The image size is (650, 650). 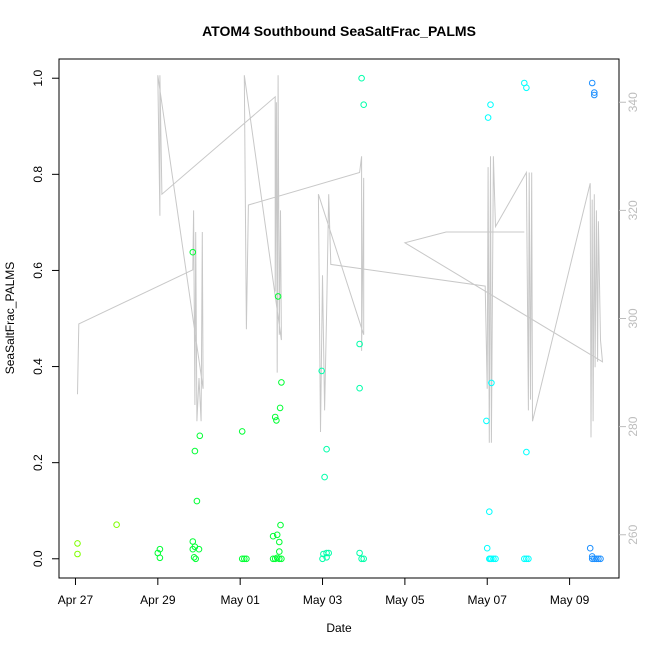 What do you see at coordinates (570, 600) in the screenshot?
I see `x-tick-label: May 09` at bounding box center [570, 600].